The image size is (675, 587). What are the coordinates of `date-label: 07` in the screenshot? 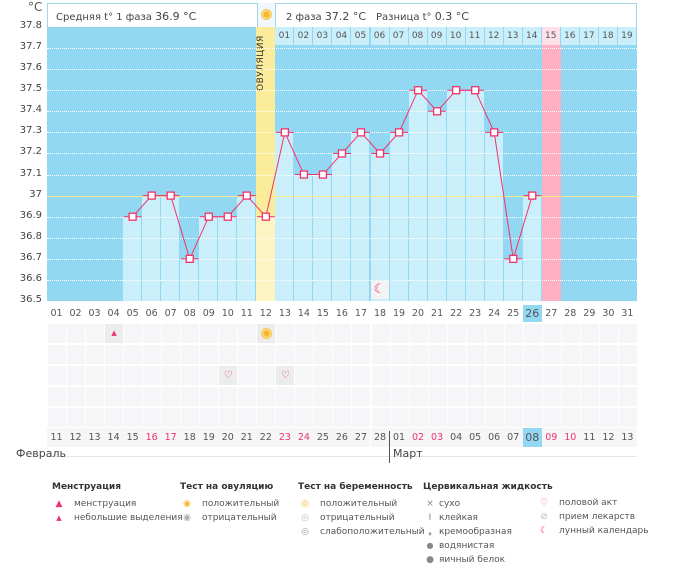 It's located at (513, 437).